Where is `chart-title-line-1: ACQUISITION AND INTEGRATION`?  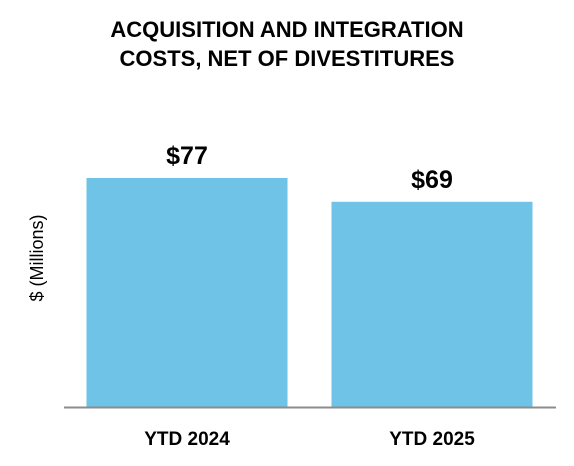 chart-title-line-1: ACQUISITION AND INTEGRATION is located at coordinates (286, 29).